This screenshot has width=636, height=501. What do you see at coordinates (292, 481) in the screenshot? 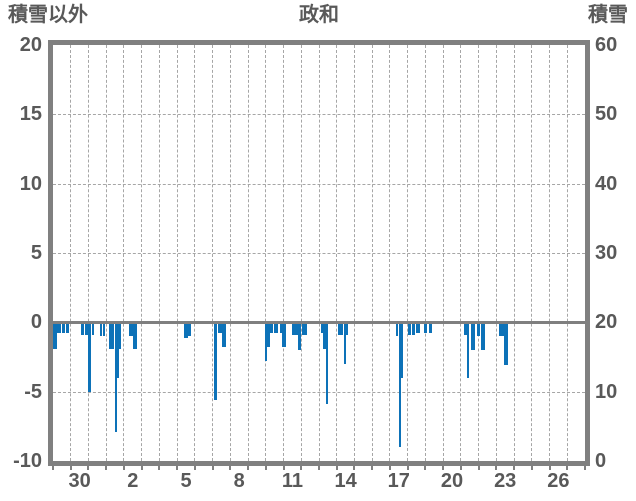
I see `x-axis-tick-label: 11` at bounding box center [292, 481].